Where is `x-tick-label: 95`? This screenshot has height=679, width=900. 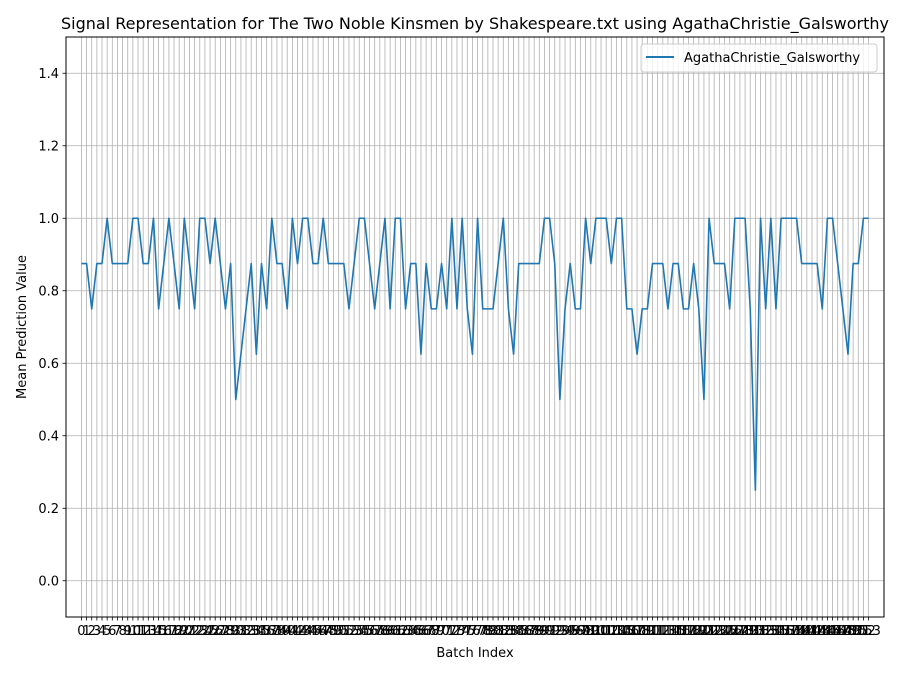
x-tick-label: 95 is located at coordinates (570, 631).